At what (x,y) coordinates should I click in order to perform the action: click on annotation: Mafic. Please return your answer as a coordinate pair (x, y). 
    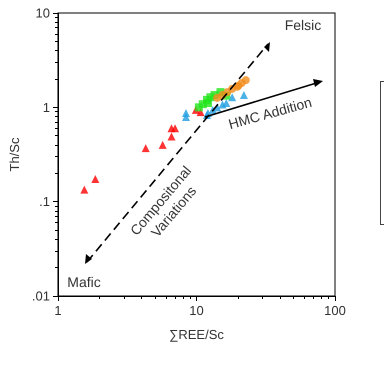
    Looking at the image, I should click on (84, 282).